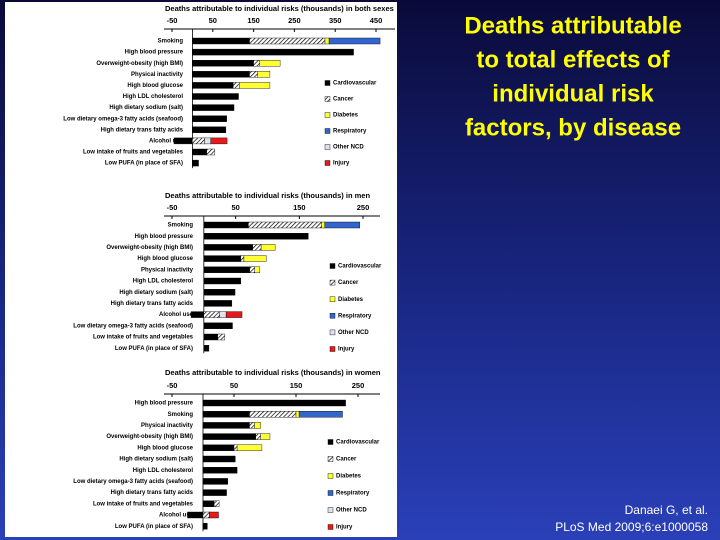  What do you see at coordinates (666, 510) in the screenshot?
I see `citation: Danaei G, et al.` at bounding box center [666, 510].